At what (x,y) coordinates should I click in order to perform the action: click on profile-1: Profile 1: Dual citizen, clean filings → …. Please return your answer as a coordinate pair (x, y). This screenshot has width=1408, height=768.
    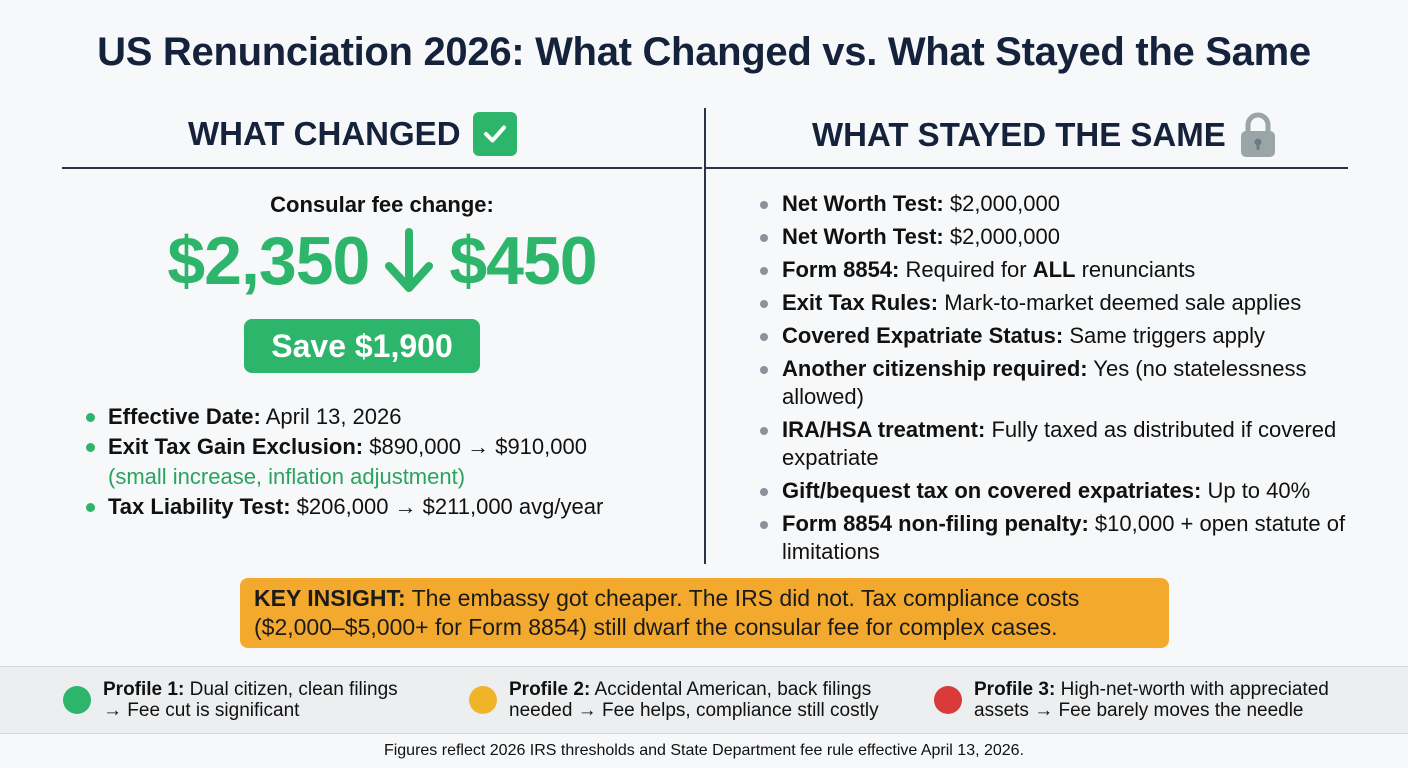
    Looking at the image, I should click on (230, 700).